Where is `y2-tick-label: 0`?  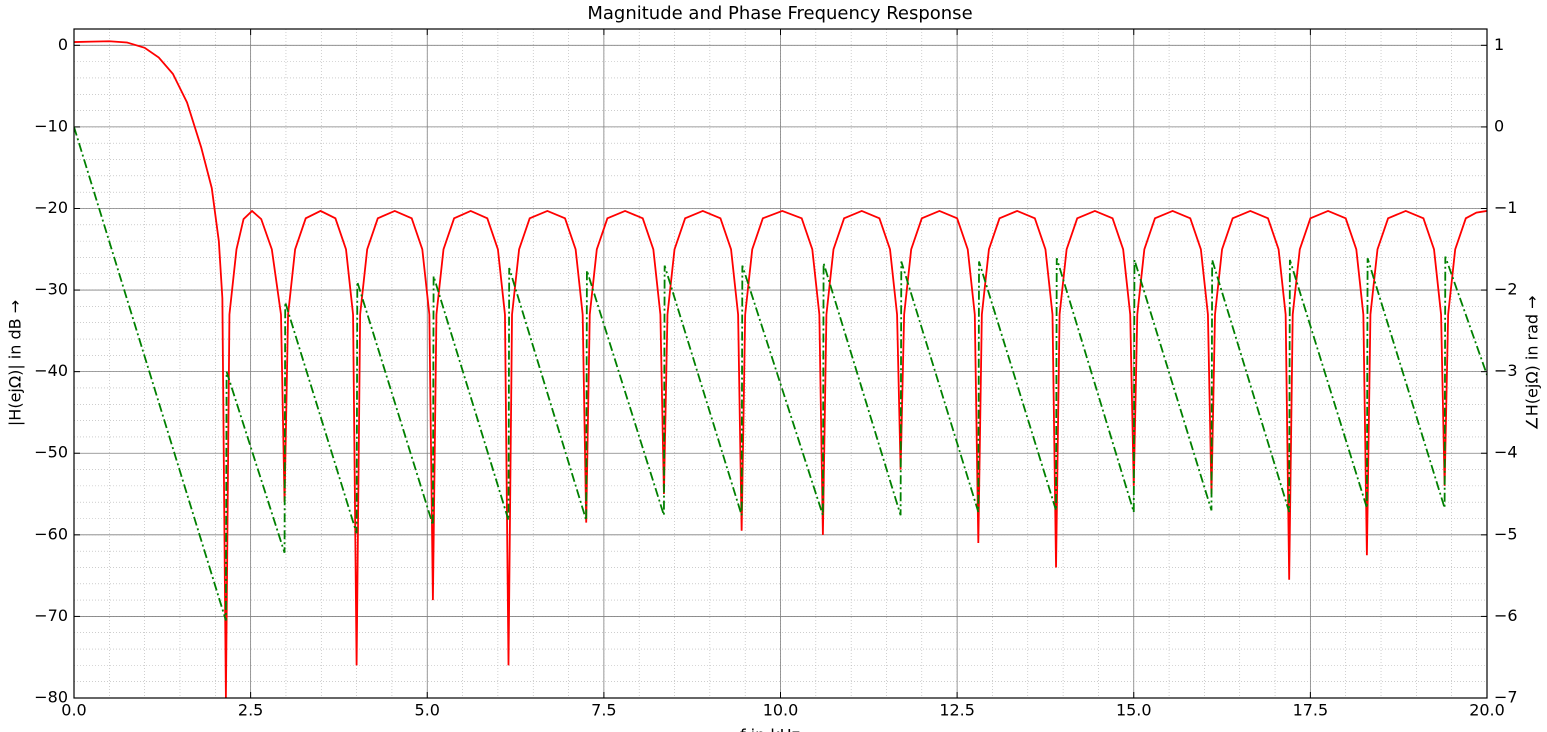 y2-tick-label: 0 is located at coordinates (1499, 125).